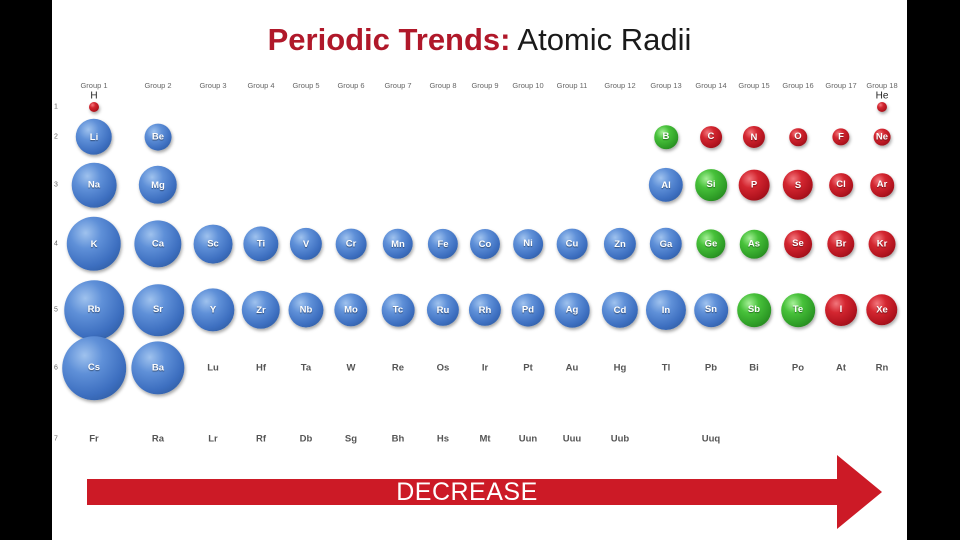 The height and width of the screenshot is (540, 960). I want to click on atom-cs: Cs, so click(94, 368).